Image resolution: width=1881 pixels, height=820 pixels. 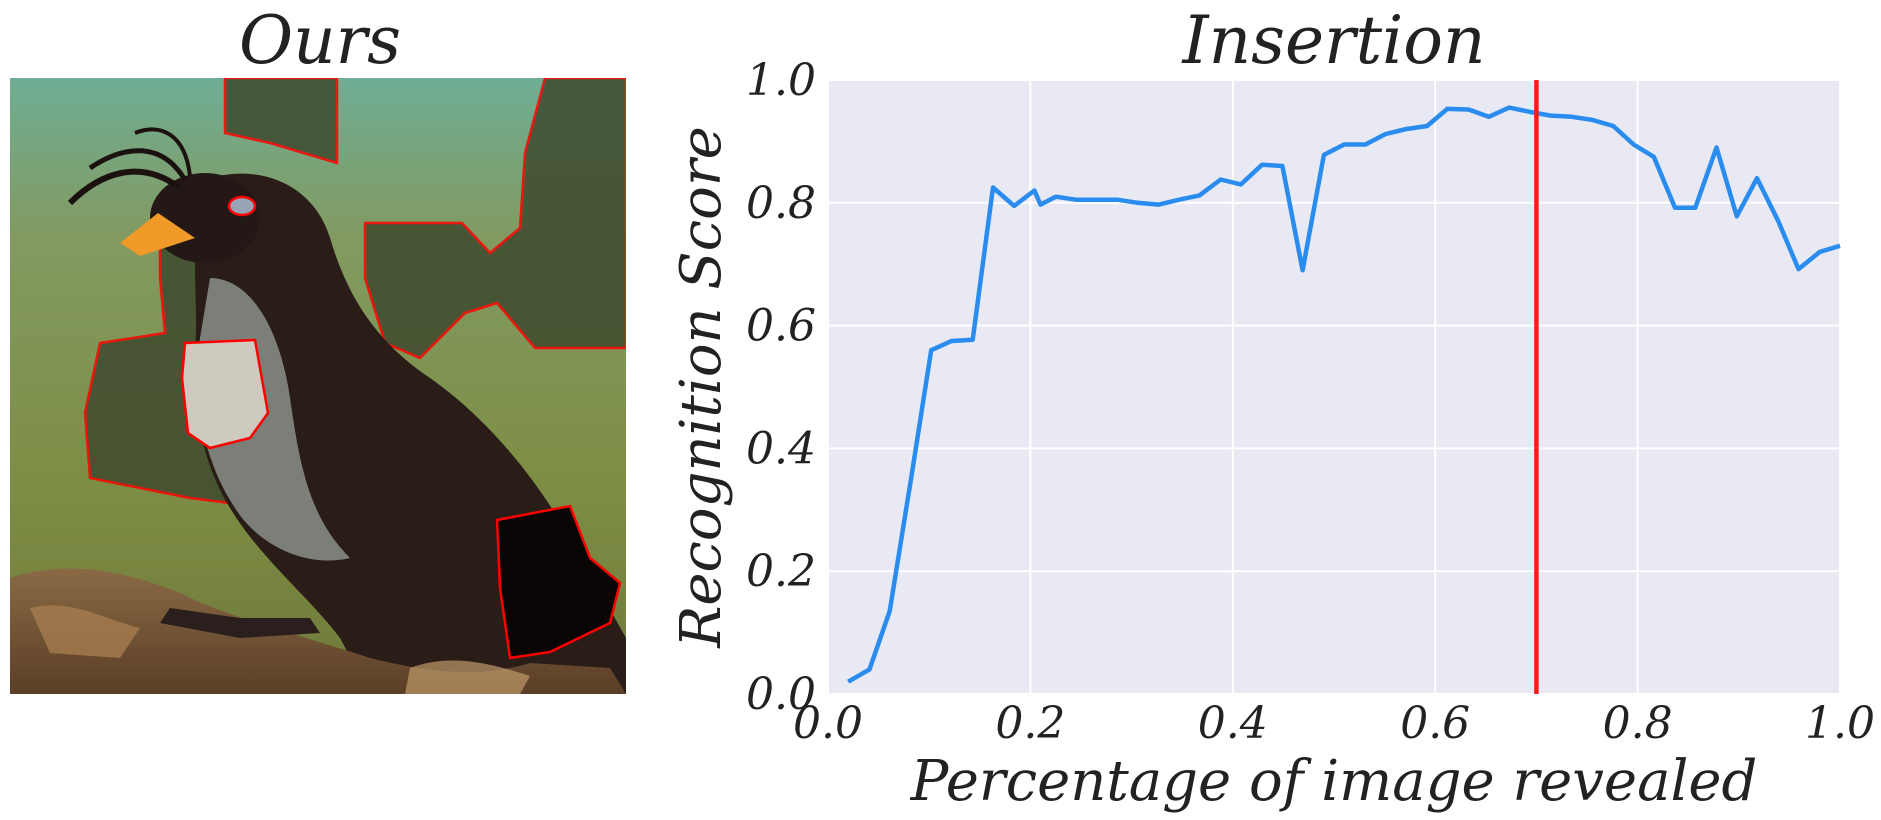 I want to click on x-tick-labels: 0.0 0.2 0.4 0.6 0.8 1.0, so click(x=1334, y=723).